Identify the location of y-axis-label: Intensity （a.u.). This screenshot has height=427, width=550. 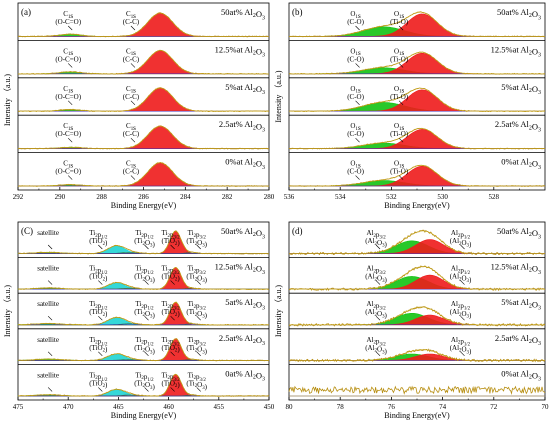
(7, 100).